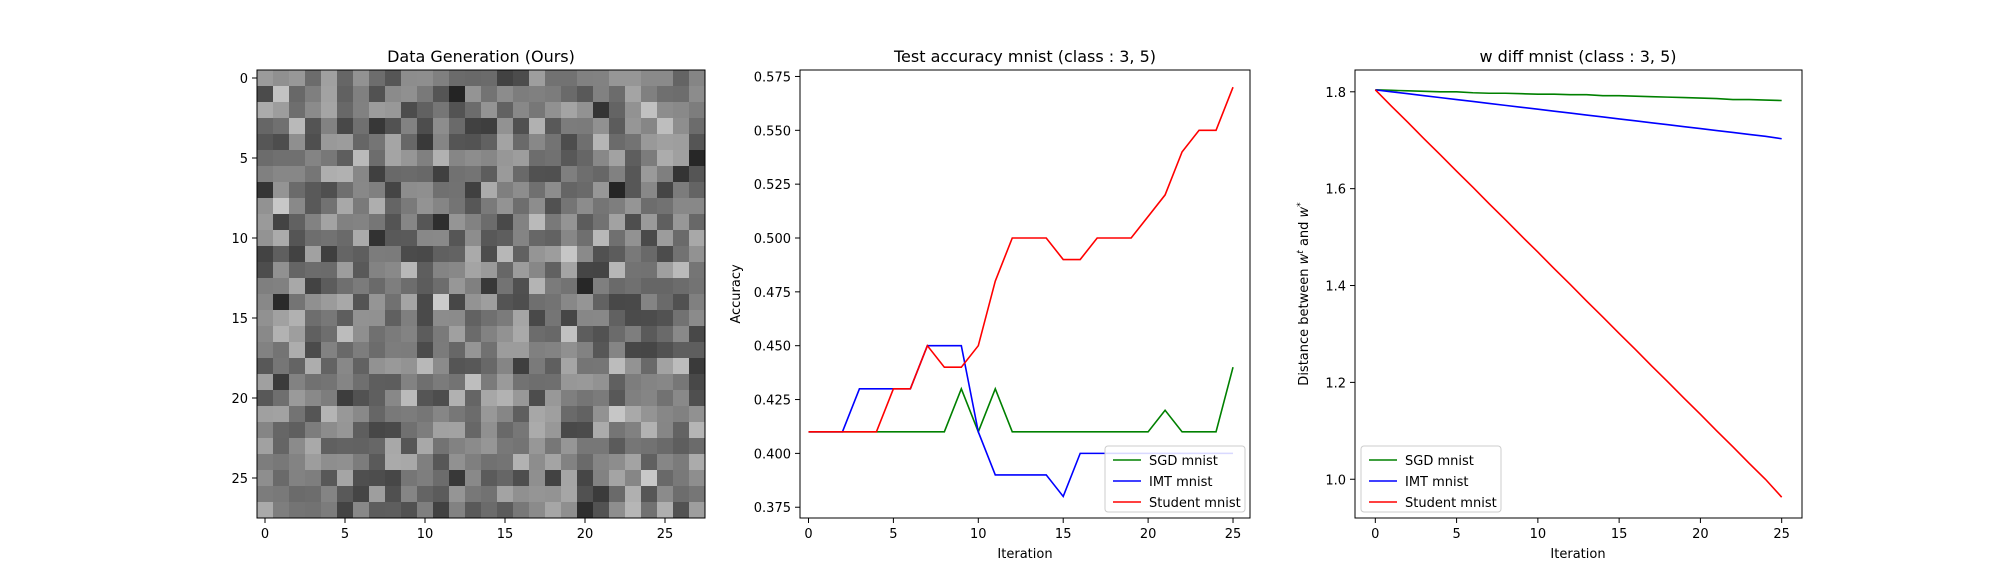  Describe the element at coordinates (772, 239) in the screenshot. I see `p2-y-tick-label: 0.500` at that location.